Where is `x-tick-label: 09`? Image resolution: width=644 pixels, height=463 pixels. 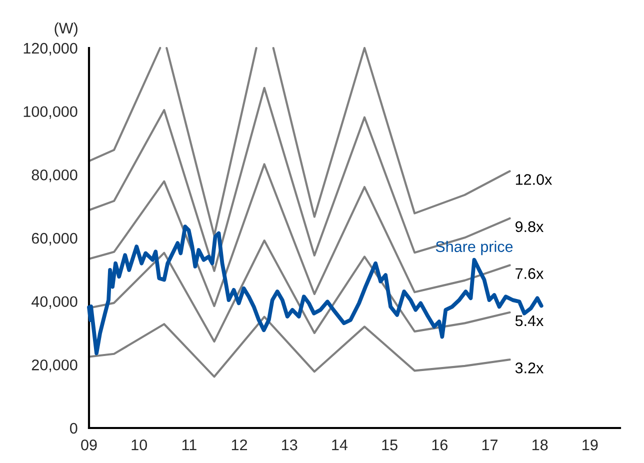 x-tick-label: 09 is located at coordinates (89, 445).